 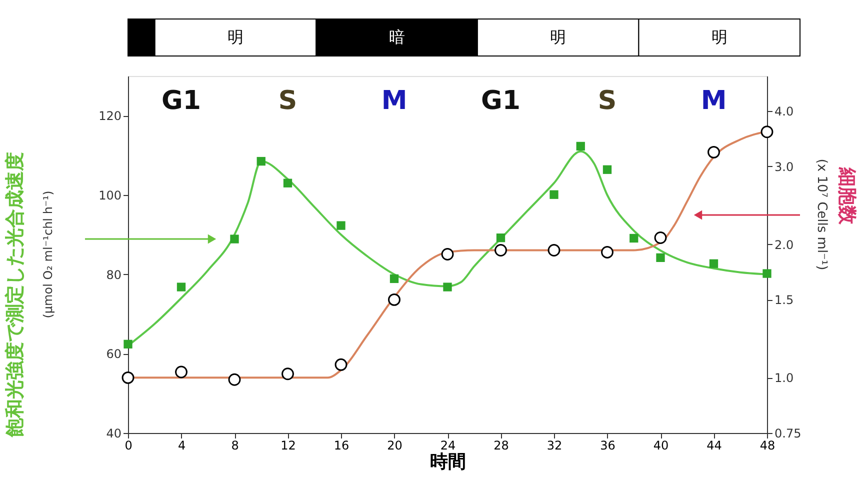 I want to click on y2-tick-label: 3.0, so click(x=784, y=167).